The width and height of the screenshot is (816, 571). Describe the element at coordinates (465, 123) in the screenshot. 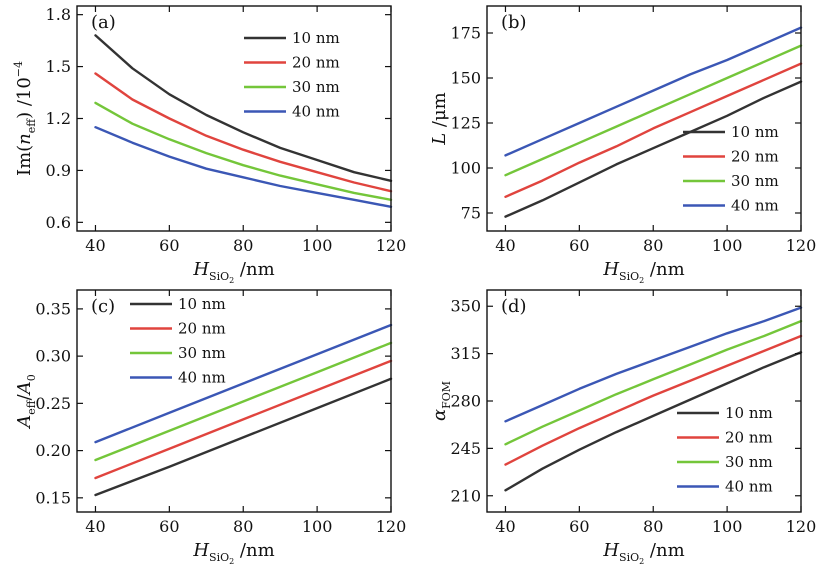

I see `y-tick-label: 125` at that location.